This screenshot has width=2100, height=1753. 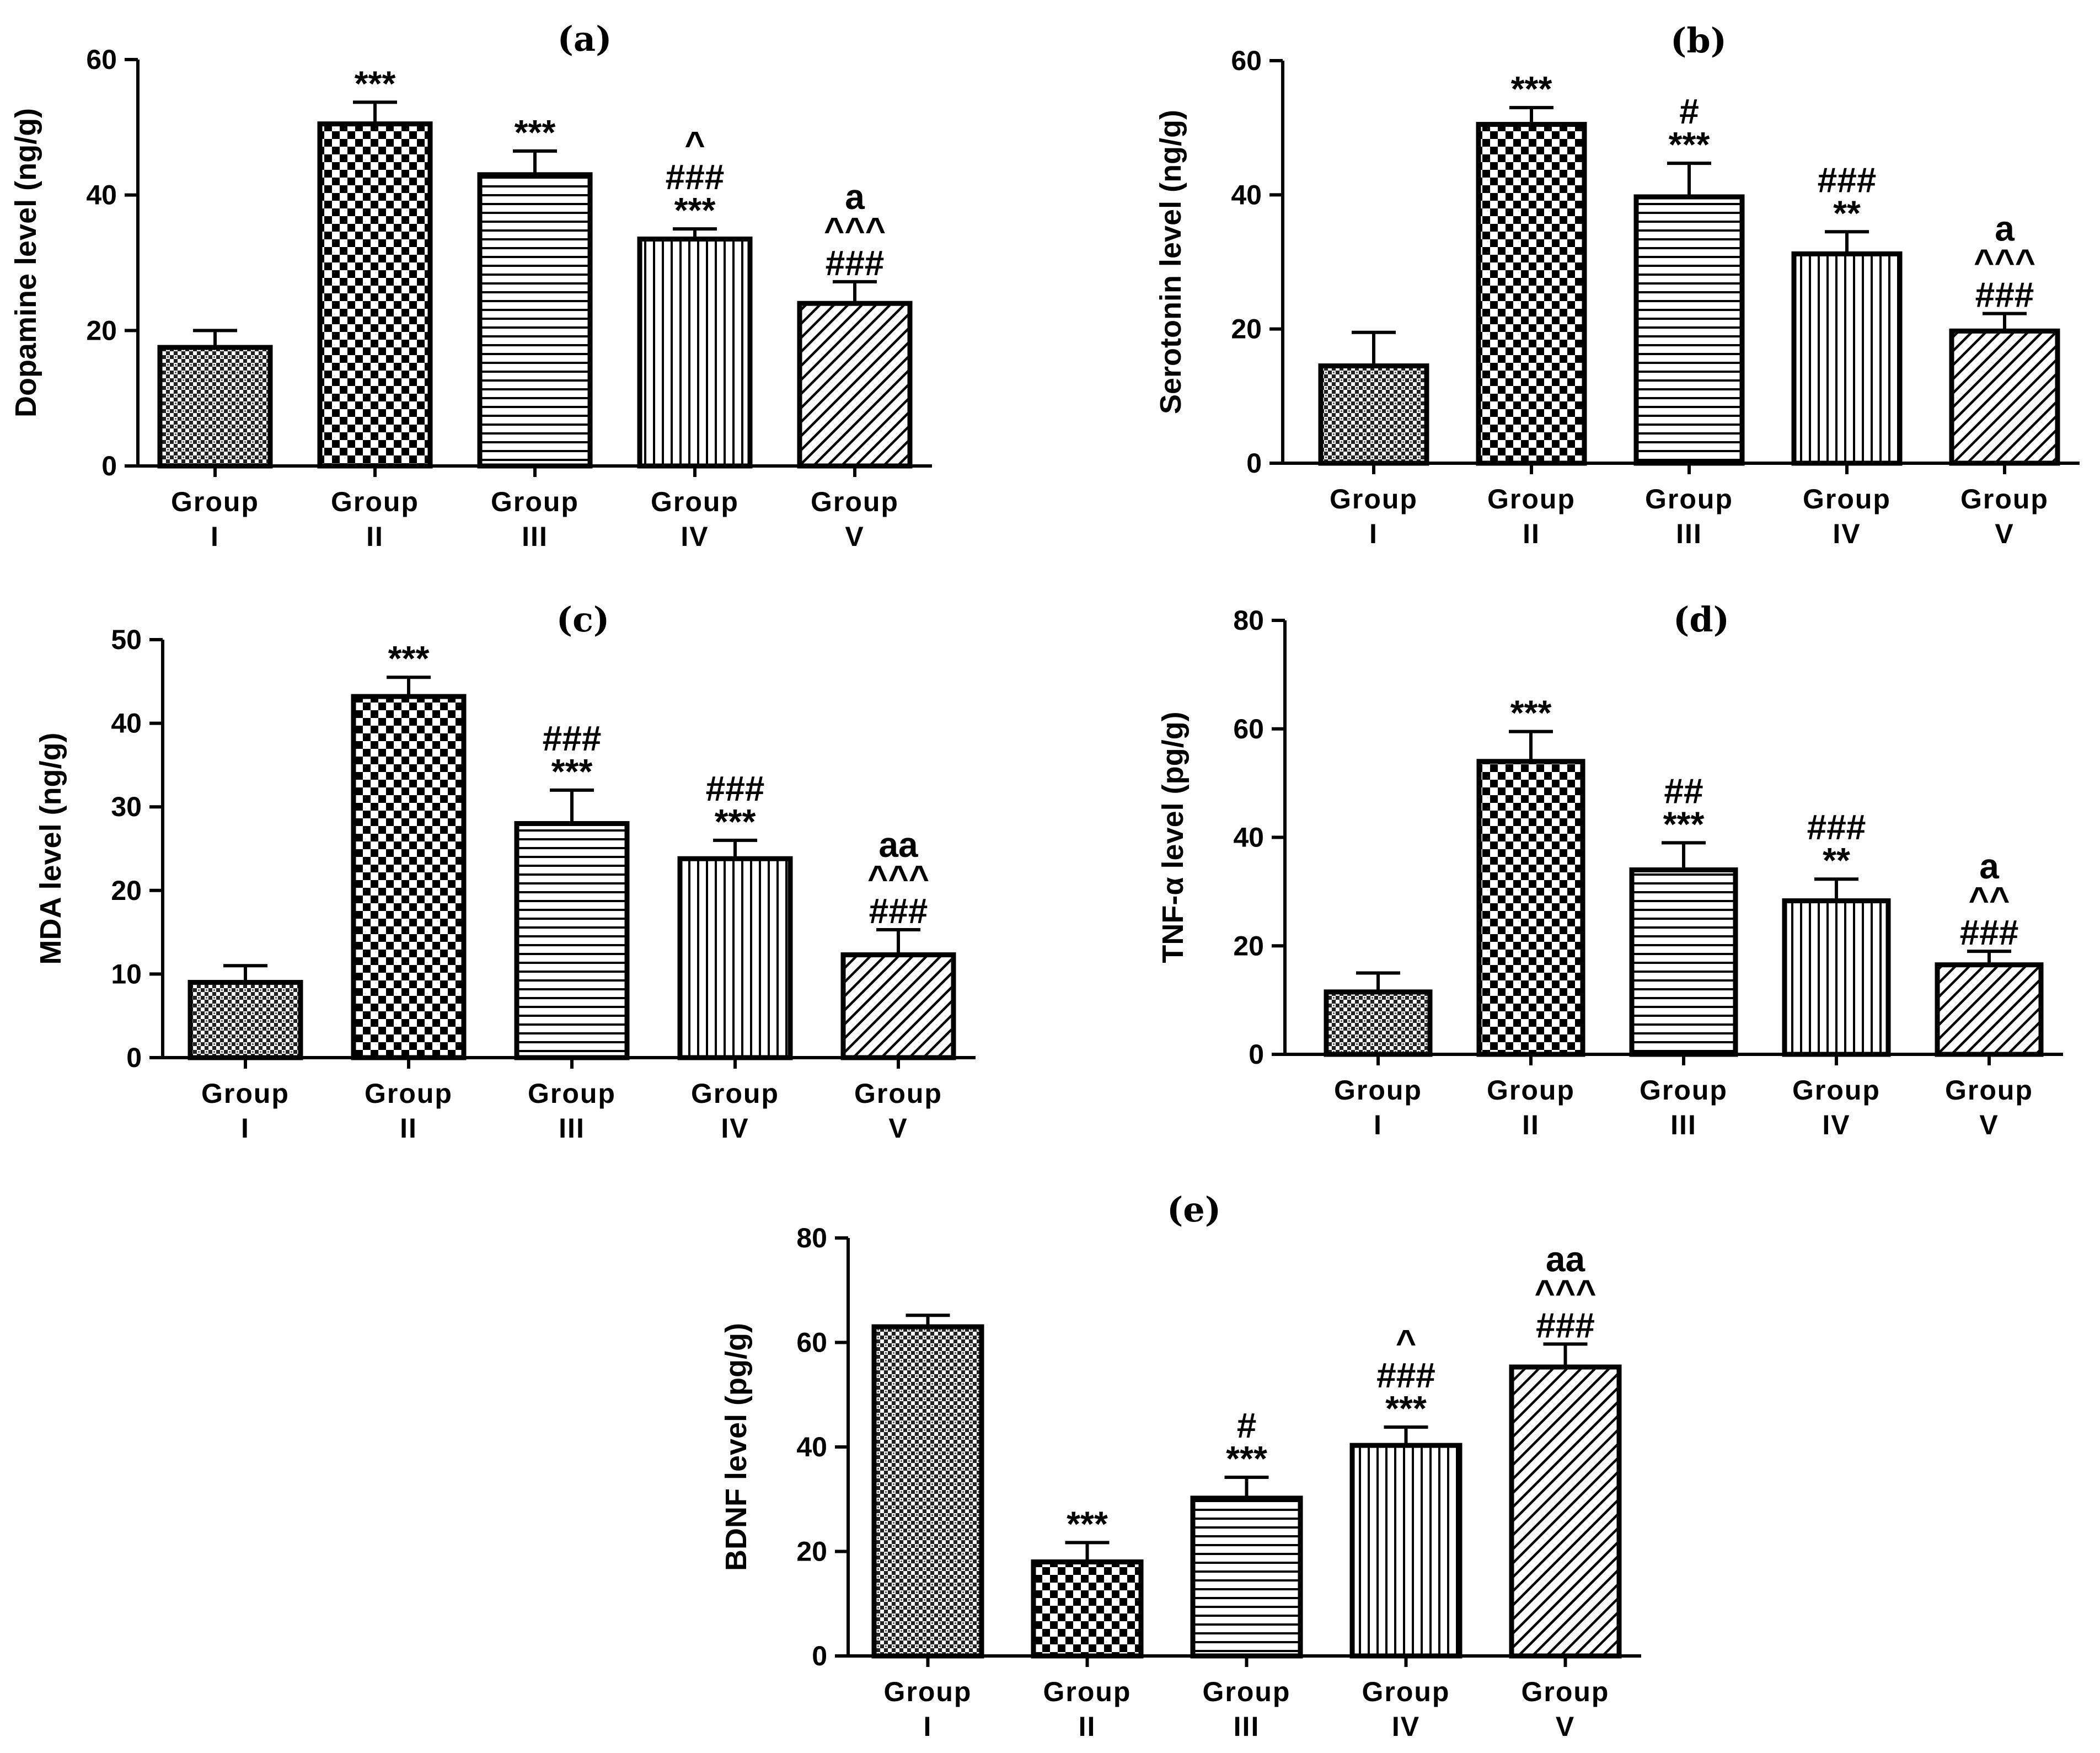 What do you see at coordinates (898, 845) in the screenshot?
I see `significance-marker-c: aa` at bounding box center [898, 845].